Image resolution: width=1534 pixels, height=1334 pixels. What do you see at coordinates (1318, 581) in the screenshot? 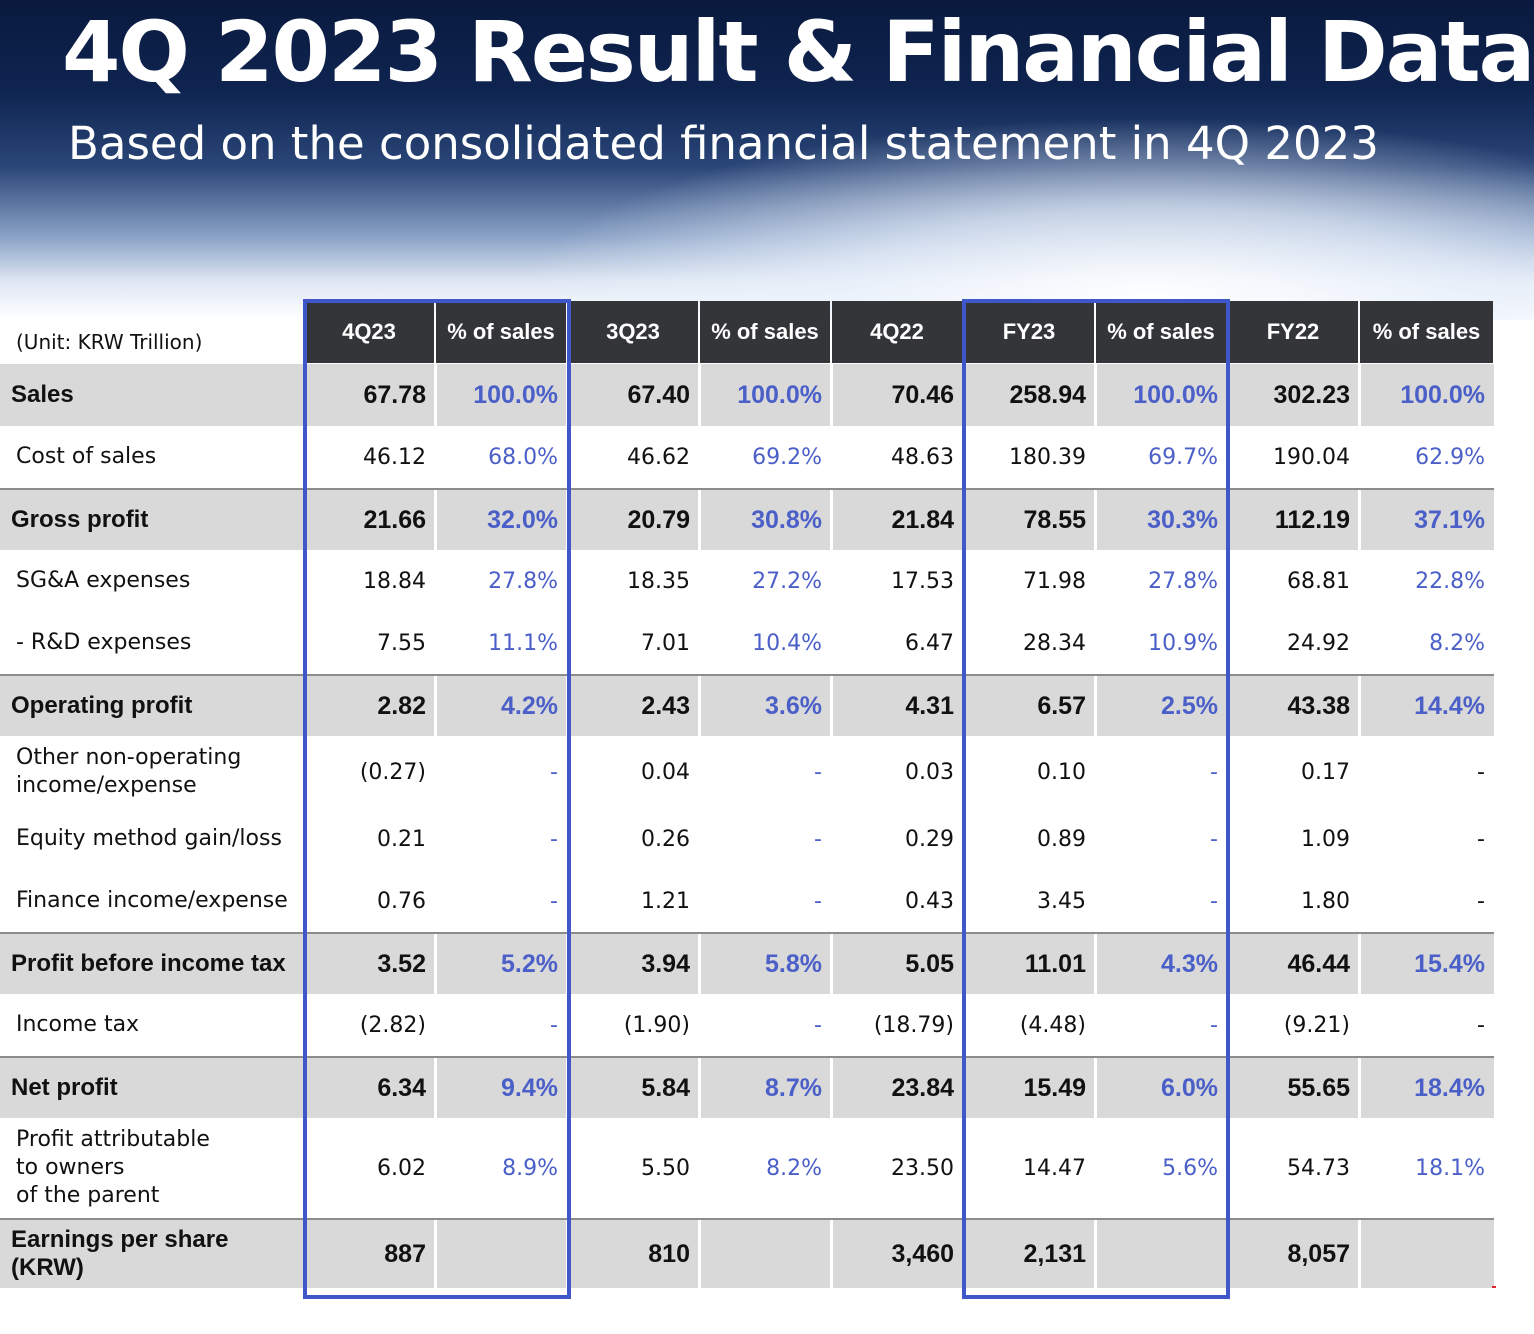
I see `value-cell: 68.81` at bounding box center [1318, 581].